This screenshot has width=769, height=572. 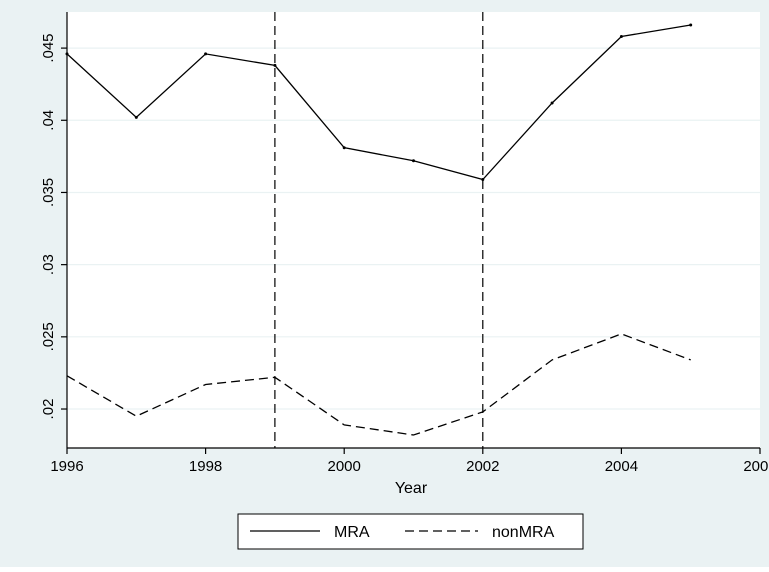 I want to click on y-tick-label: .025, so click(x=48, y=336).